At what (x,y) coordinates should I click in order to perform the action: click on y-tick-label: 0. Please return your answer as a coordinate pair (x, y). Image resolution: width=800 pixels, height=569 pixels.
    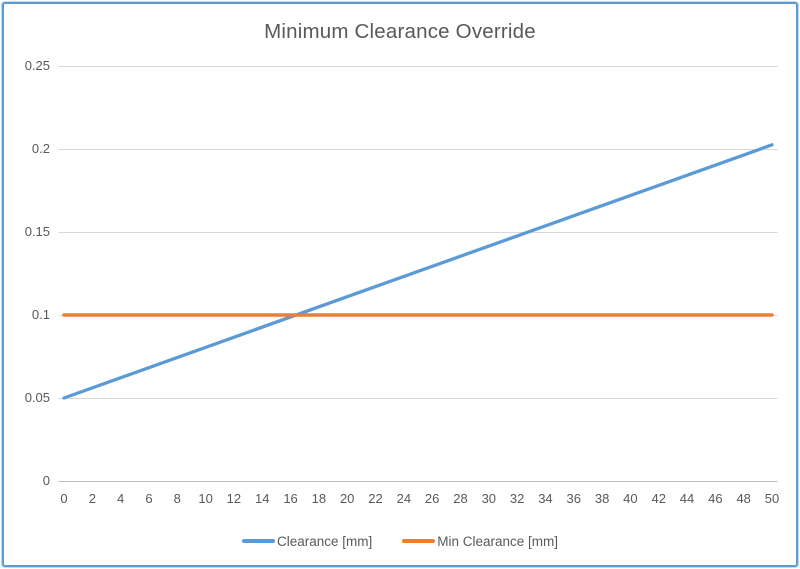
    Looking at the image, I should click on (46, 480).